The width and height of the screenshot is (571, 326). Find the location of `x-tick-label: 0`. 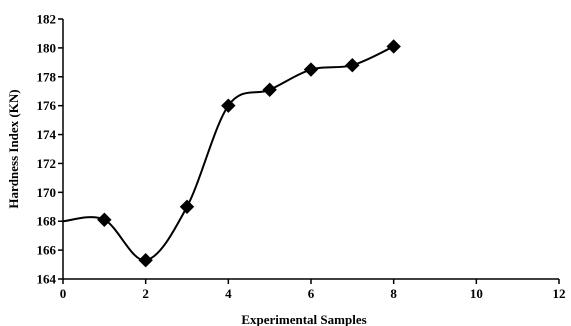

x-tick-label: 0 is located at coordinates (63, 293).